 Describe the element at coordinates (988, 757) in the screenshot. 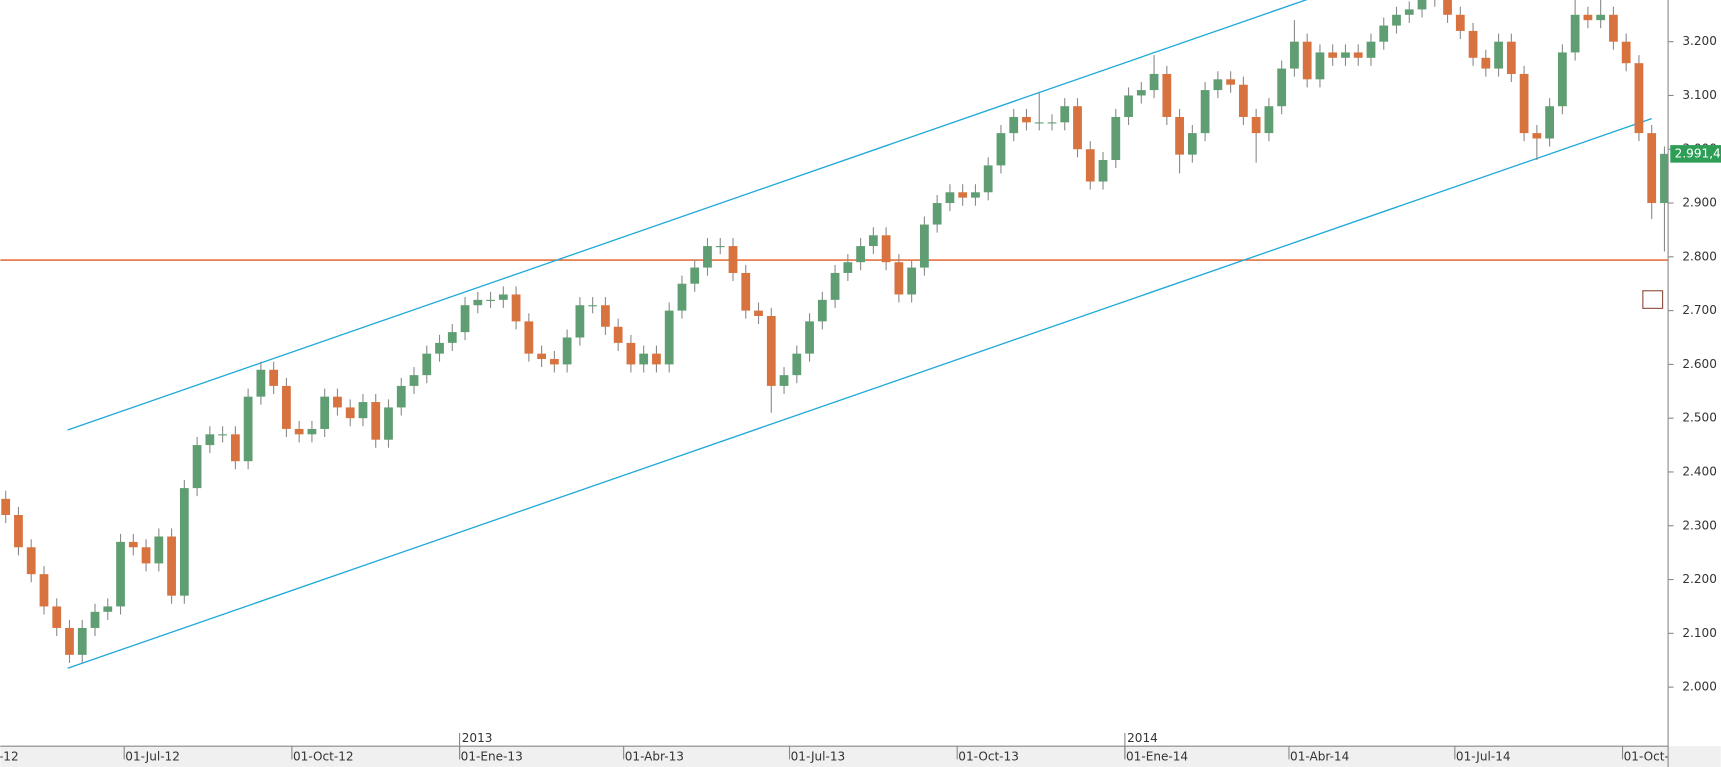

I see `x-tick-label: 01-Oct-13` at that location.